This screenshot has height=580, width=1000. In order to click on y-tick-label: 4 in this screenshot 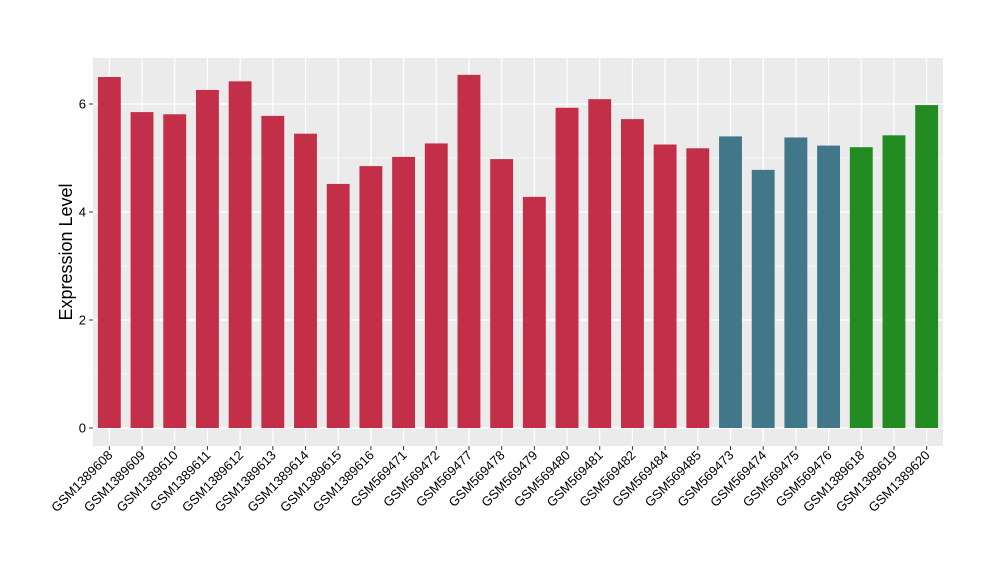, I will do `click(82, 212)`.